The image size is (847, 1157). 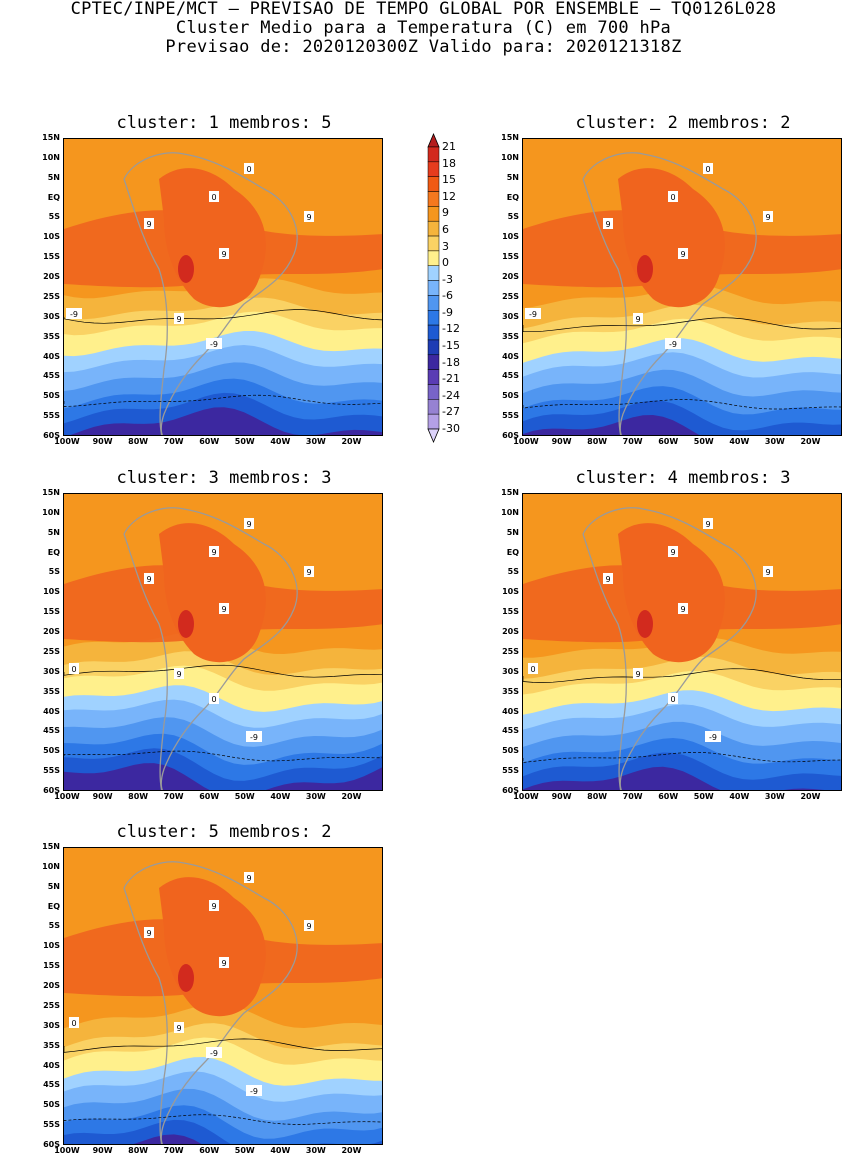 What do you see at coordinates (449, 146) in the screenshot?
I see `colorbar-tick-label: 21` at bounding box center [449, 146].